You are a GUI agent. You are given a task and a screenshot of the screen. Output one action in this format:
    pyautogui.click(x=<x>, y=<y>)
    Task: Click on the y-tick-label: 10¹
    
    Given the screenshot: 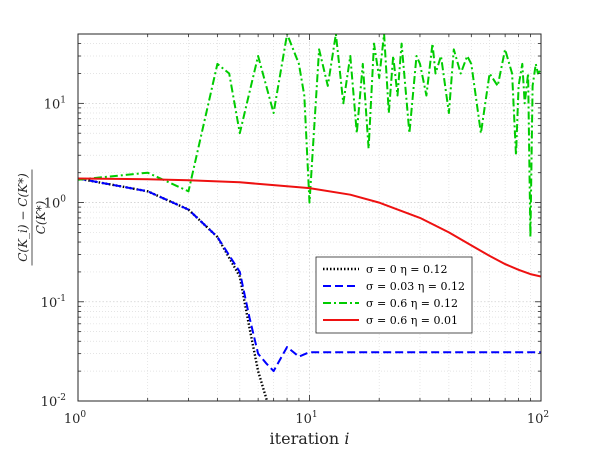 What is the action you would take?
    pyautogui.click(x=55, y=103)
    